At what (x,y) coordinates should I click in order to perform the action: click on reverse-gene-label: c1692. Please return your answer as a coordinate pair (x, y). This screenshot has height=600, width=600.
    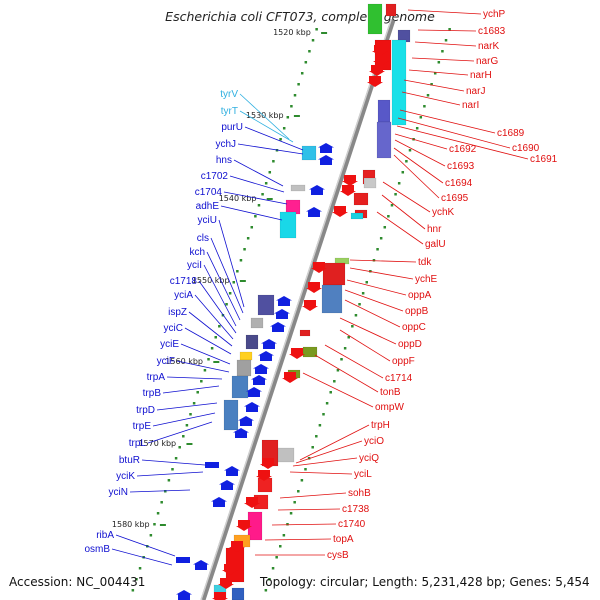
    Looking at the image, I should click on (463, 149).